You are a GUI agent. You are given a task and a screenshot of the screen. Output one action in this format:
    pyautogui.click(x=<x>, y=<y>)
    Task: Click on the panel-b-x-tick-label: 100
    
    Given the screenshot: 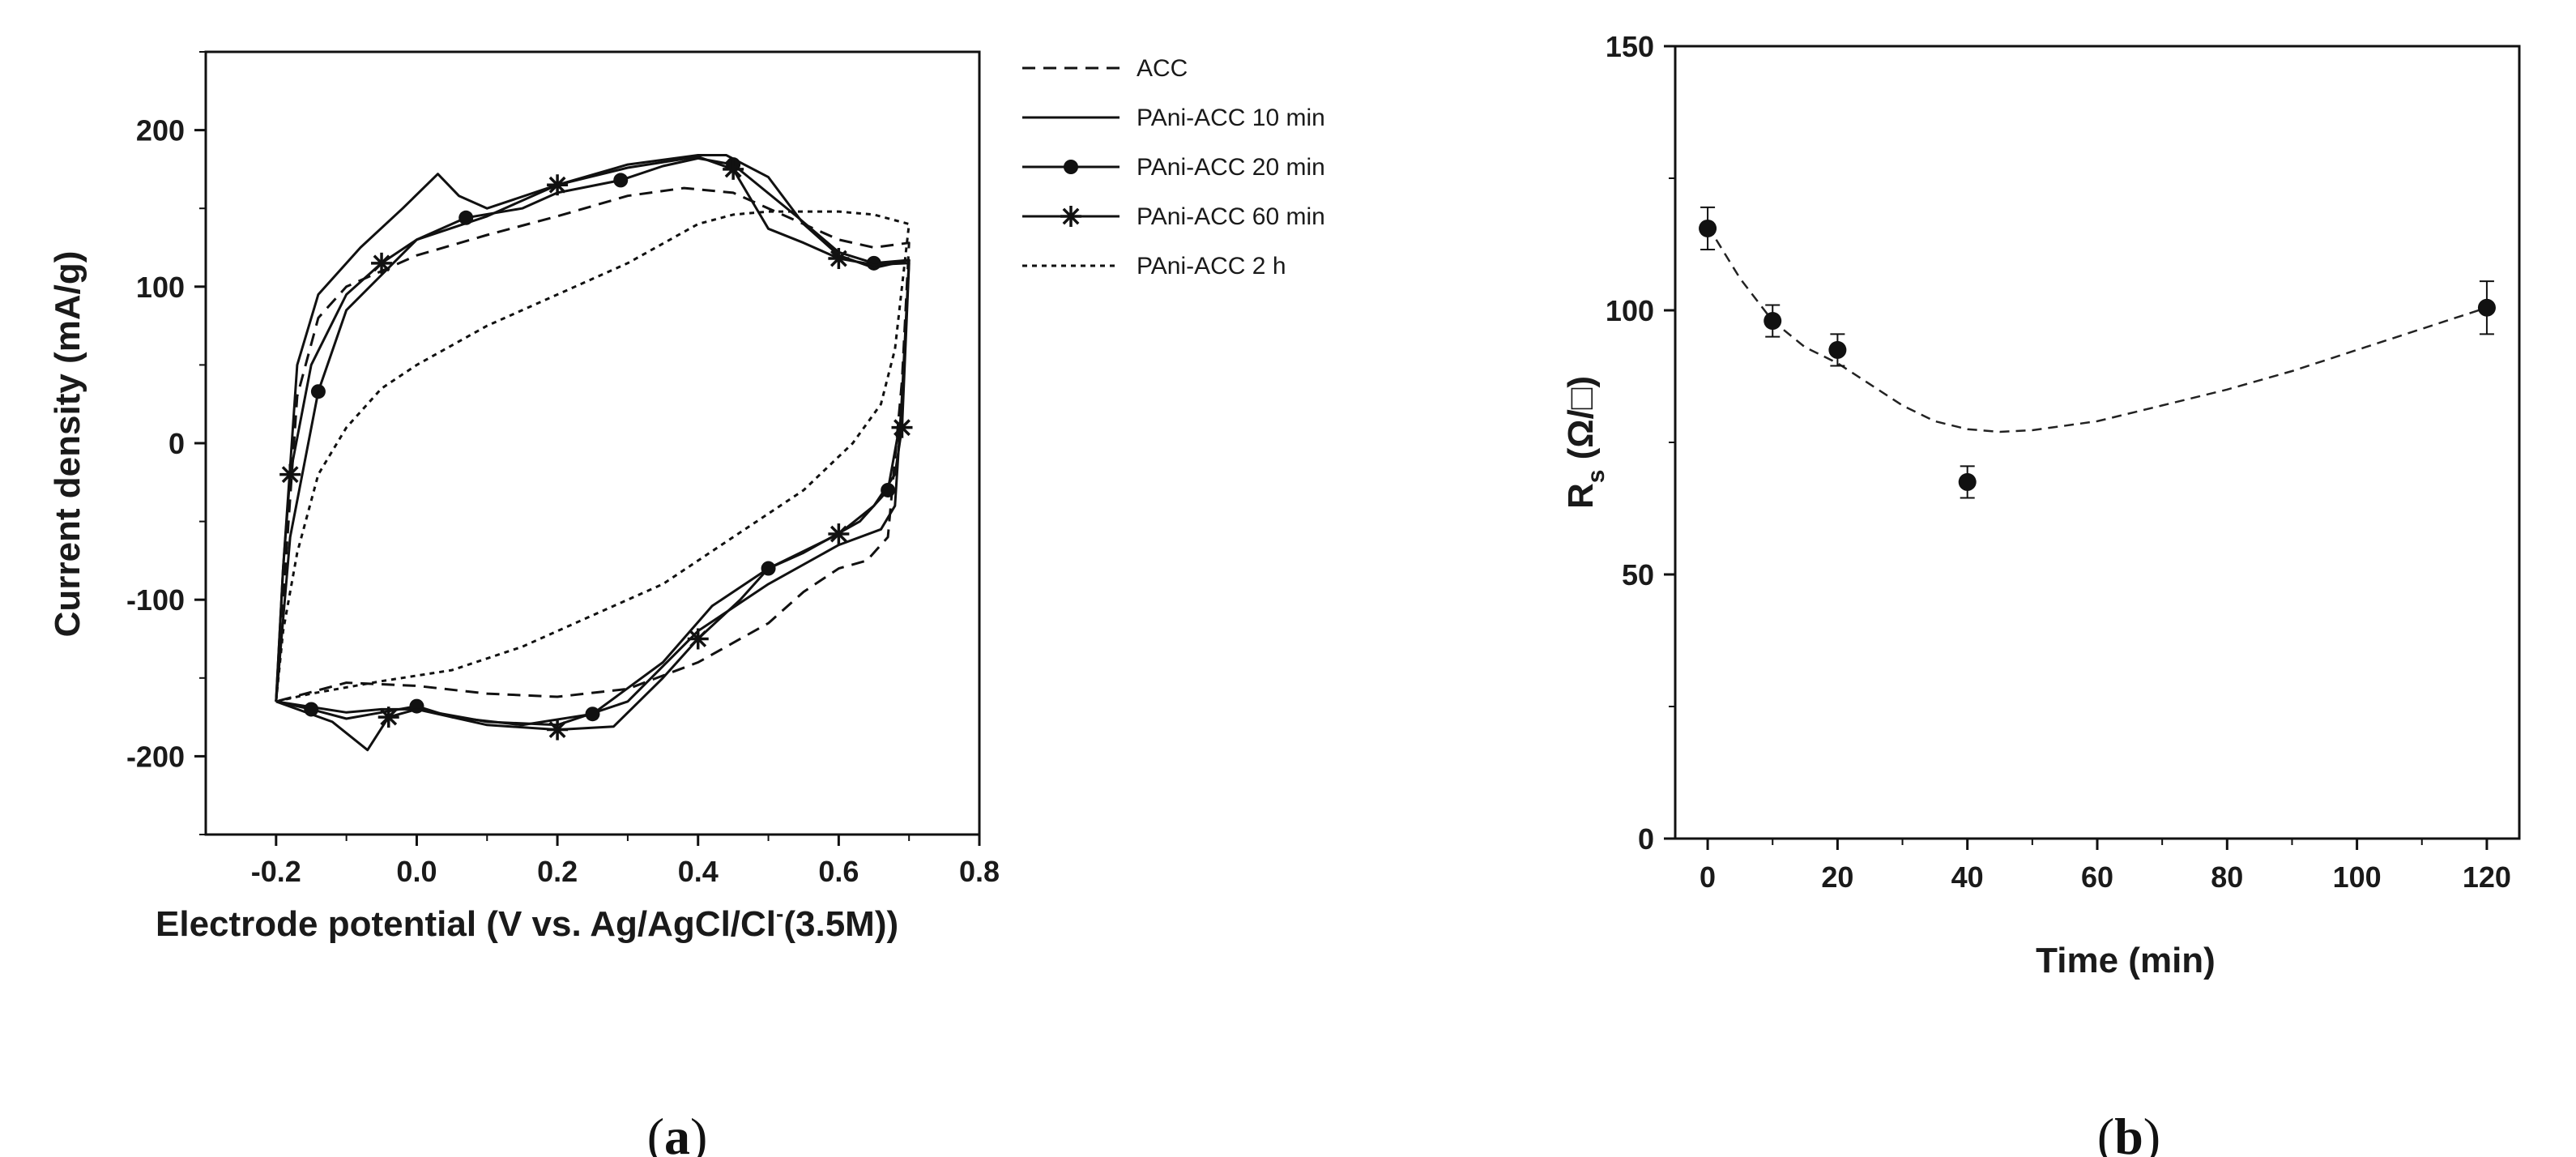 What is the action you would take?
    pyautogui.click(x=2358, y=877)
    